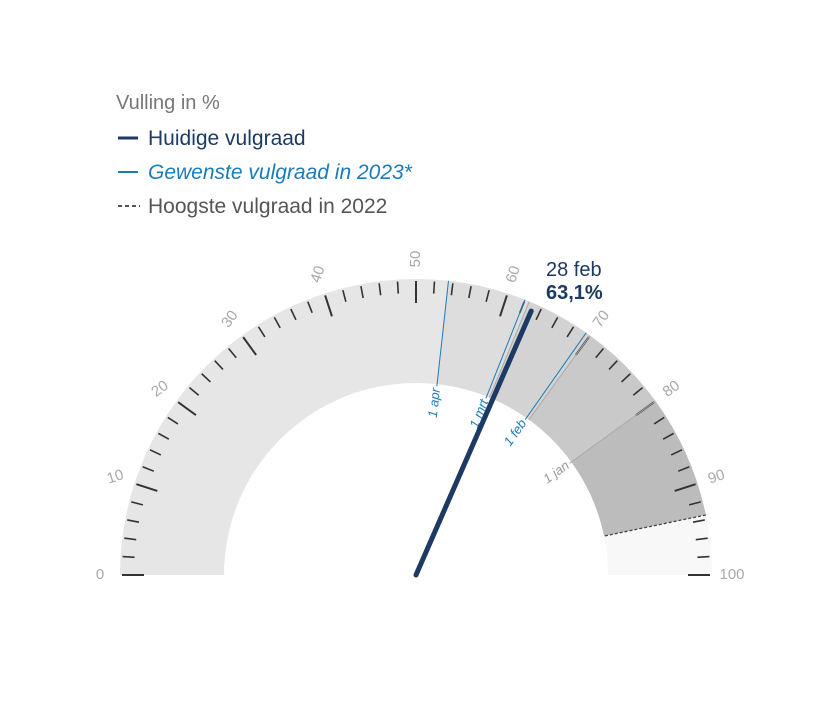 The height and width of the screenshot is (714, 830). I want to click on current-annotation: 28 feb 63,1%, so click(574, 281).